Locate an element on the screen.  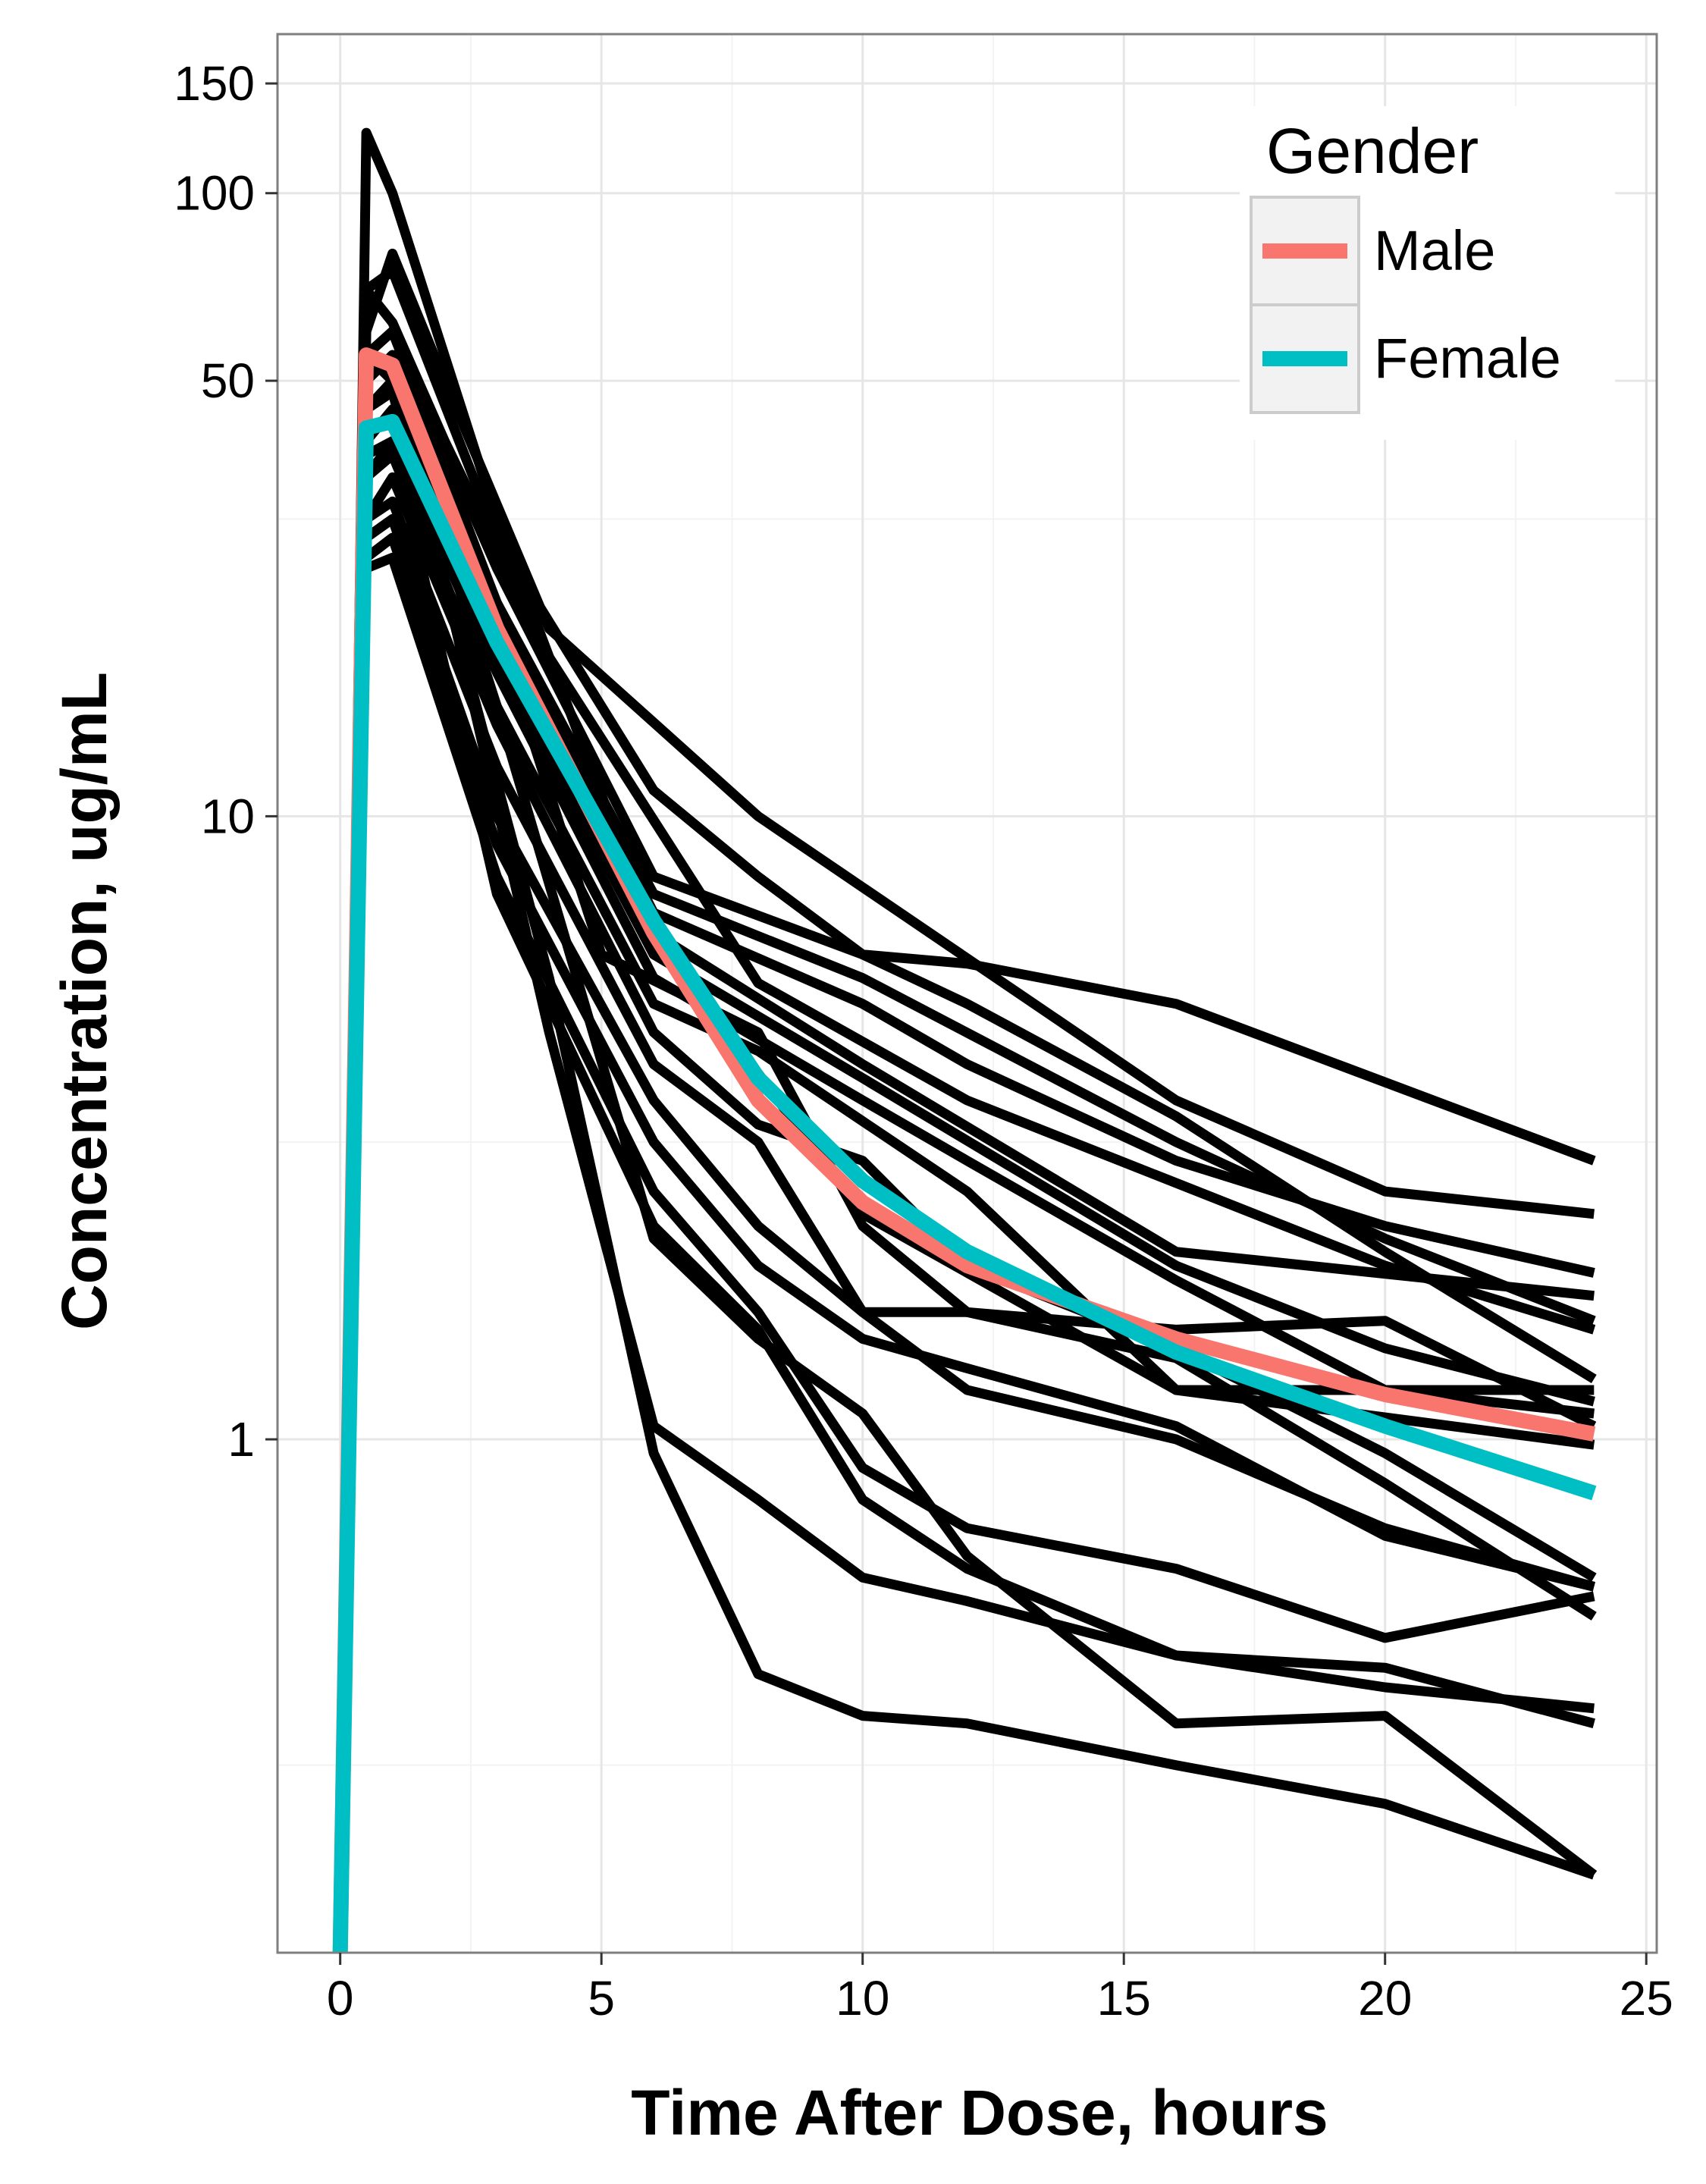
x-tick-label: 5 is located at coordinates (602, 1998).